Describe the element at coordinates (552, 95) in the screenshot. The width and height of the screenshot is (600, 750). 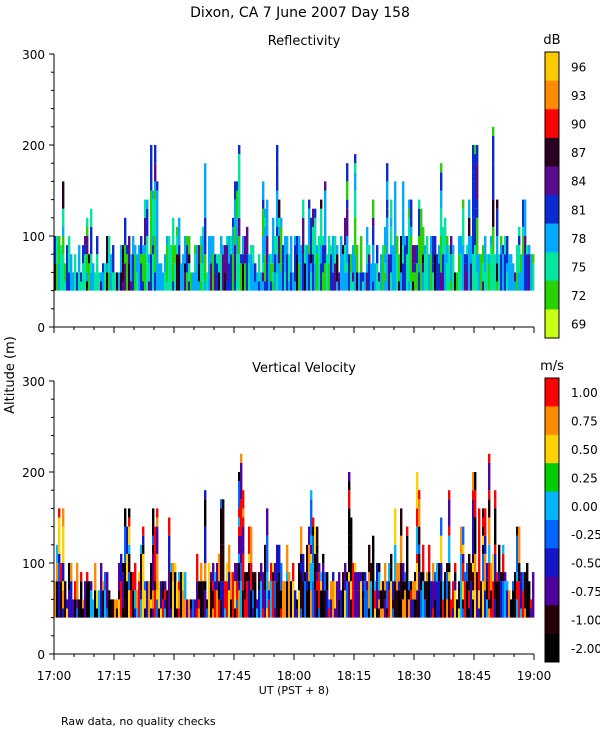
I see `colorbar-swatch` at that location.